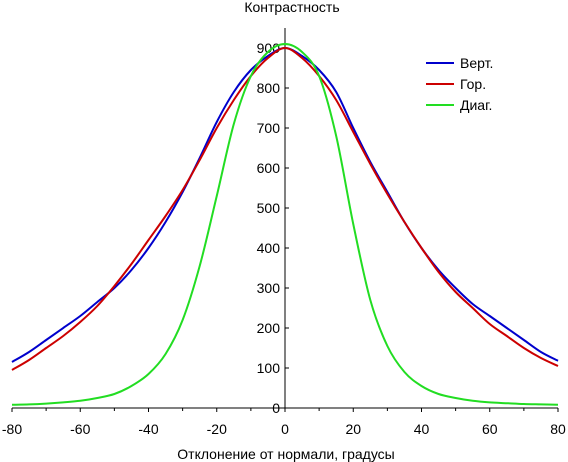 The height and width of the screenshot is (462, 568). I want to click on x-tick-label: 40, so click(422, 429).